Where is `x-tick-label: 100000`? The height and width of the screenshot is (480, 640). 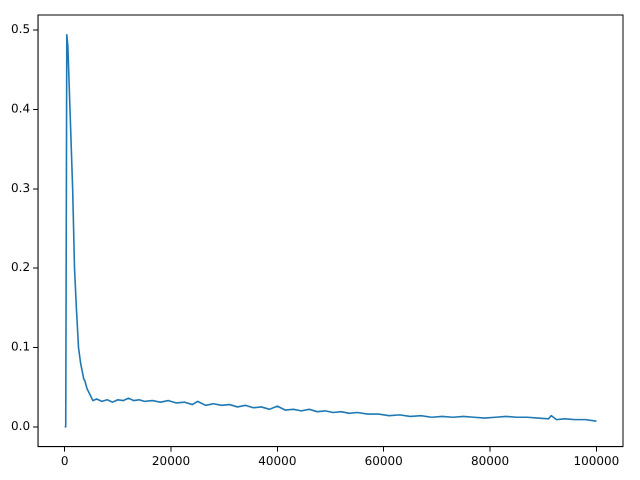
x-tick-label: 100000 is located at coordinates (597, 461).